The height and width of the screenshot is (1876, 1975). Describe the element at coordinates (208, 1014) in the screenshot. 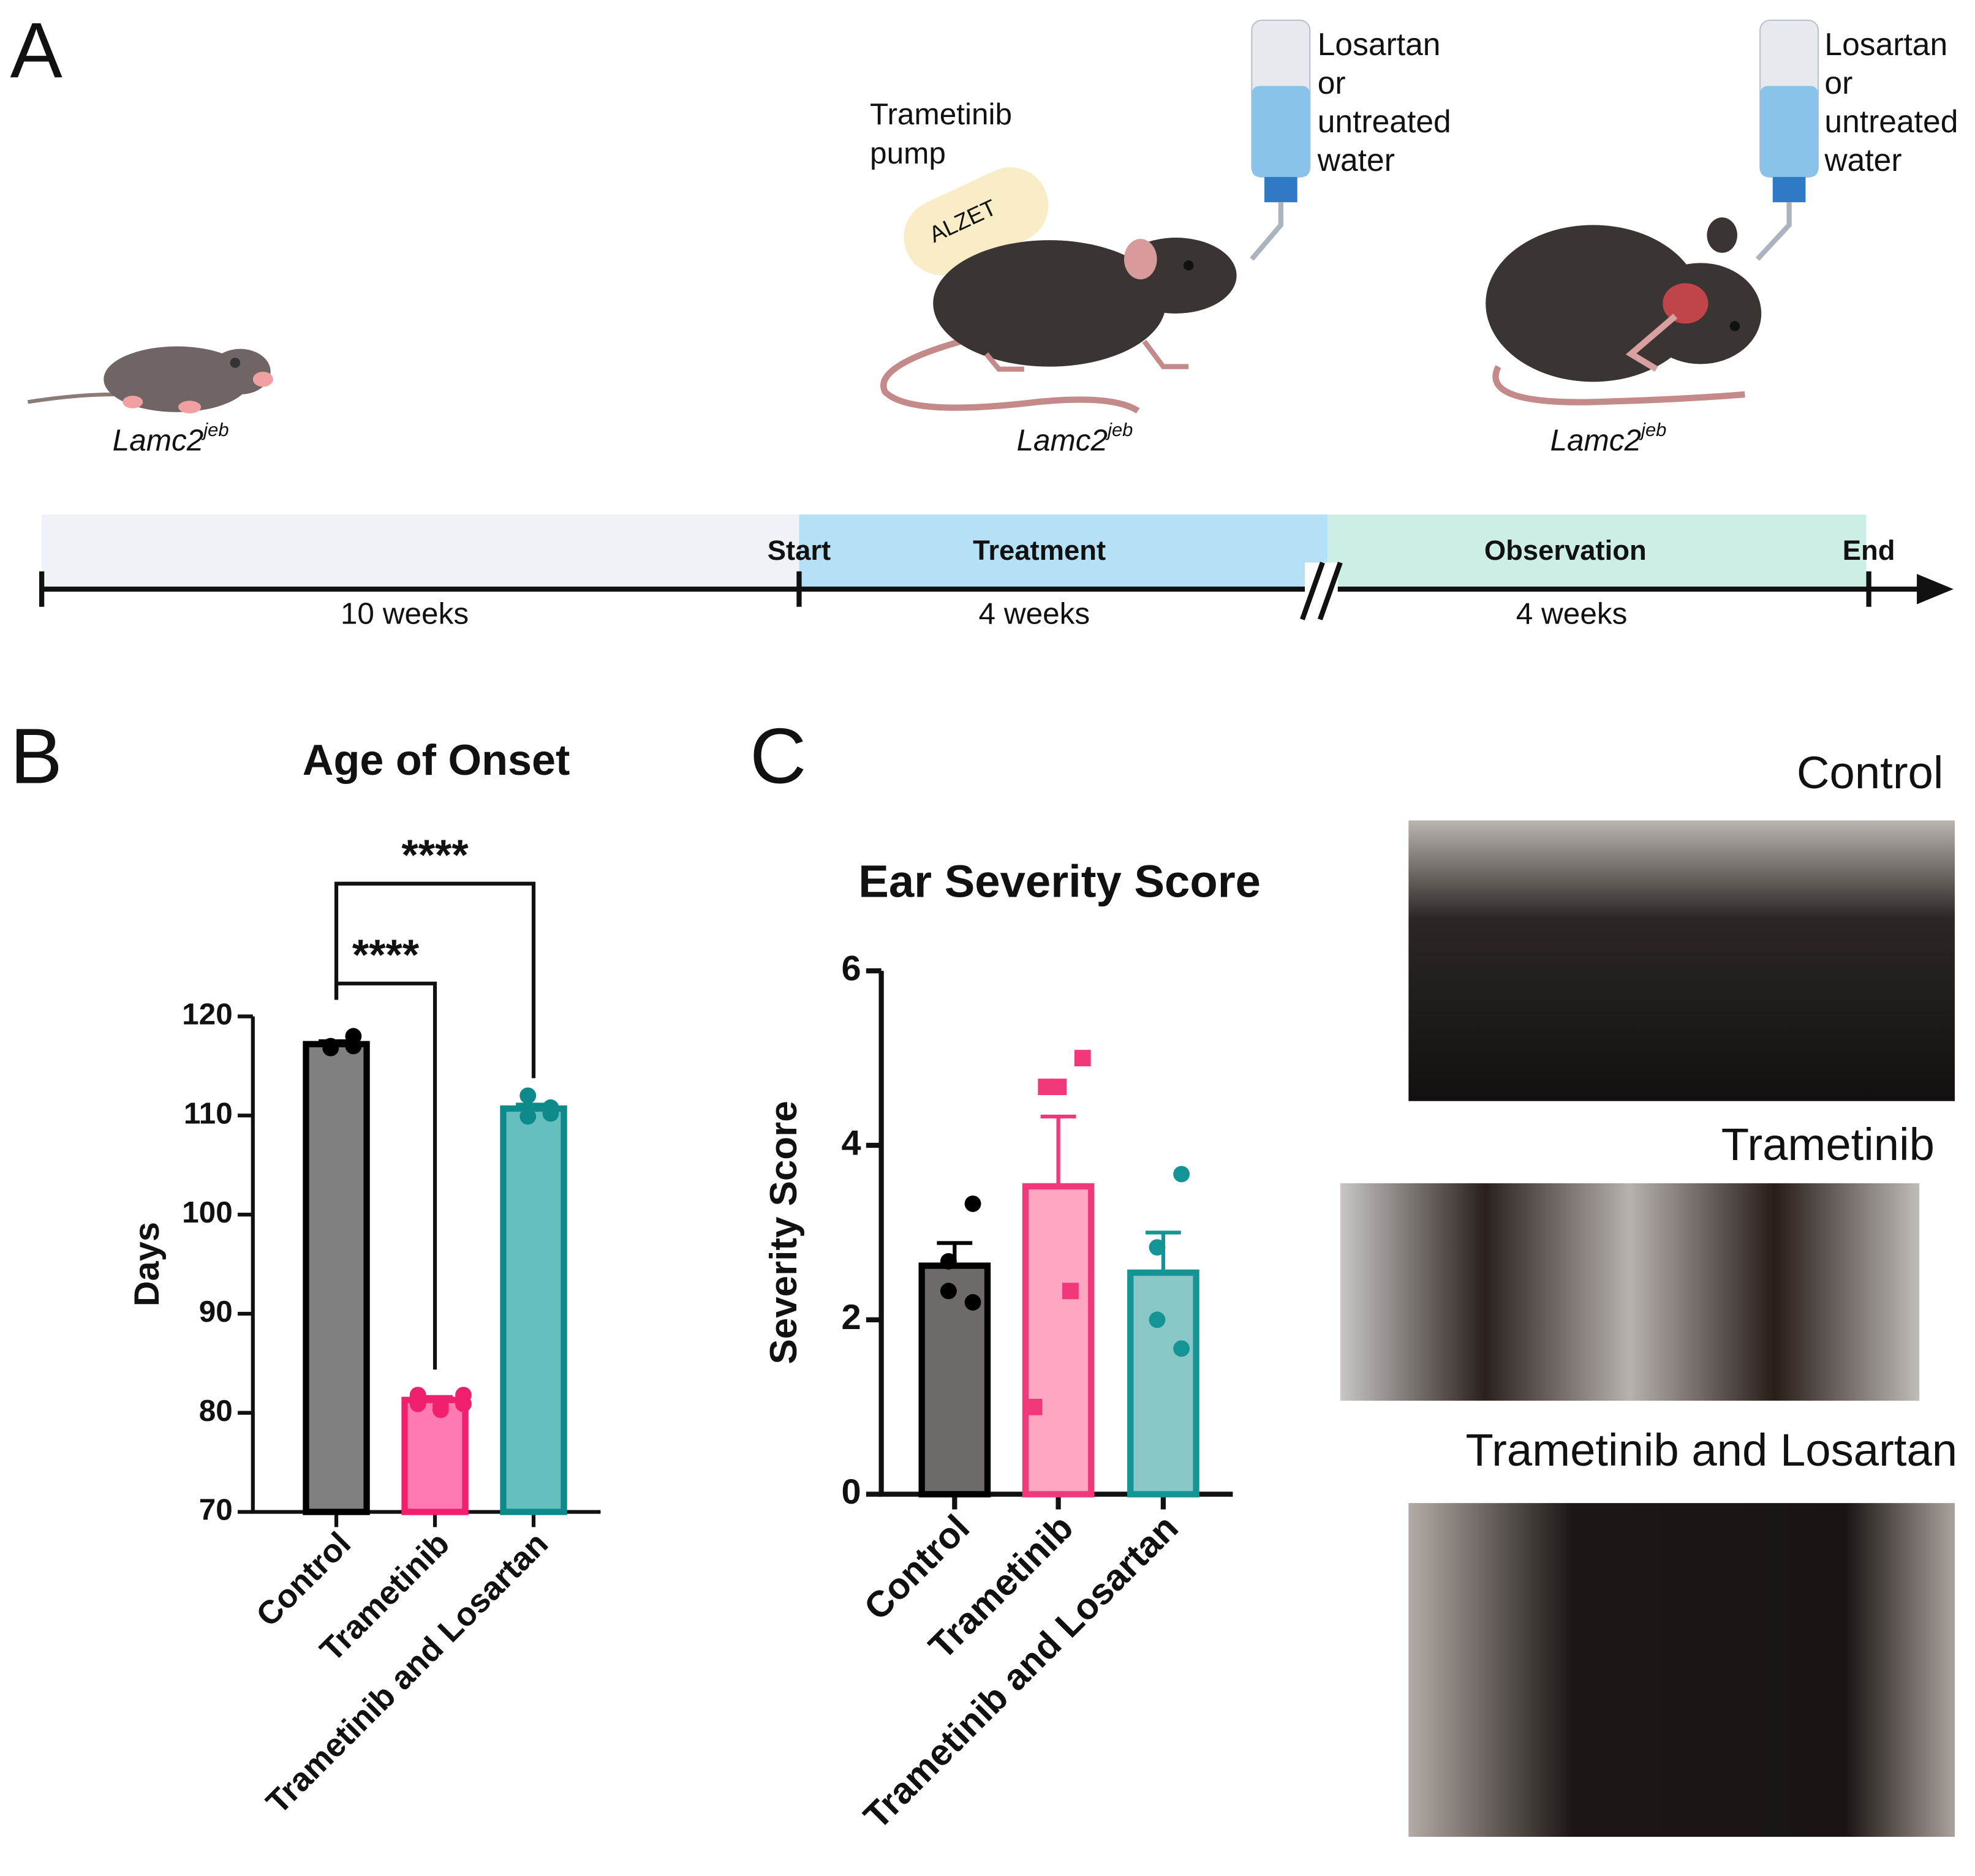

I see `y-tick-label: 120` at that location.